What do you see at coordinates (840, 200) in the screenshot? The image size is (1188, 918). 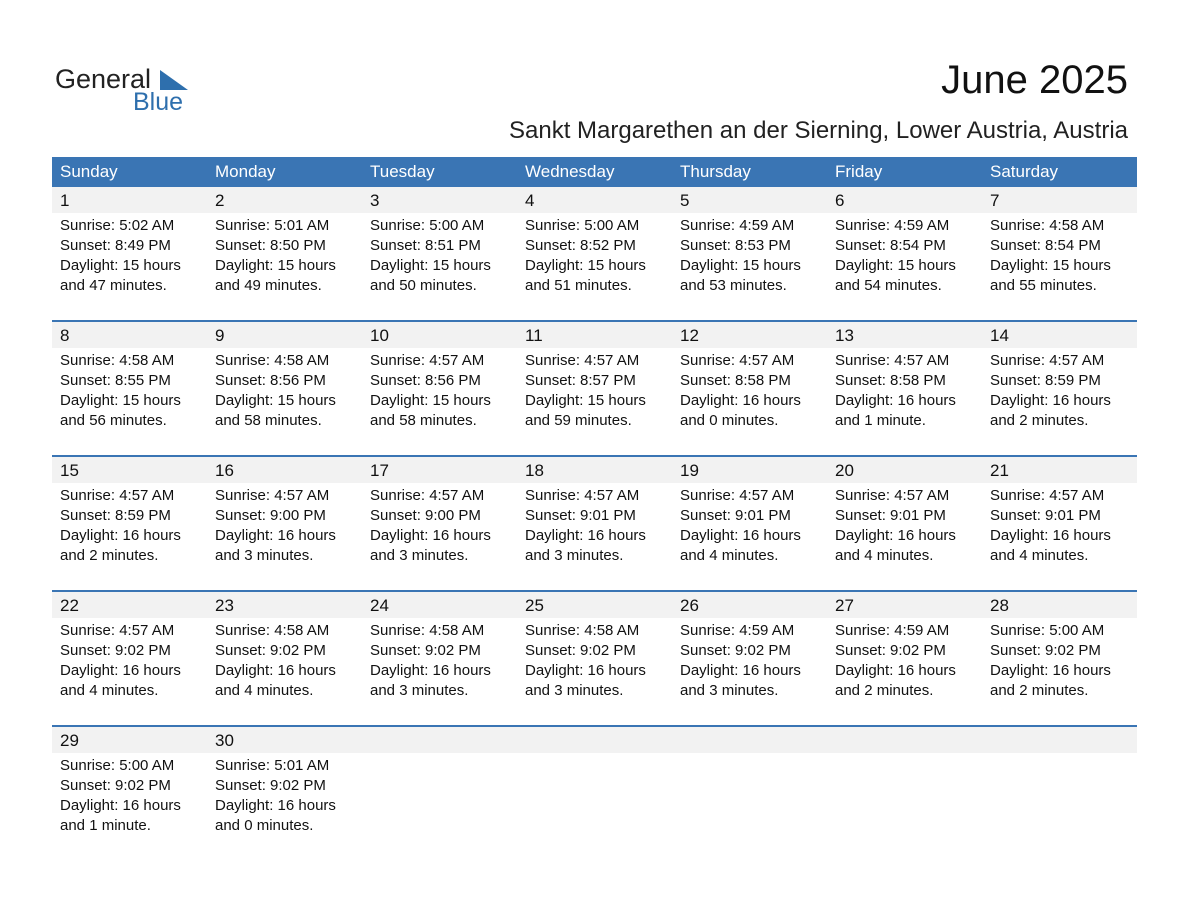 I see `day-number: 6` at bounding box center [840, 200].